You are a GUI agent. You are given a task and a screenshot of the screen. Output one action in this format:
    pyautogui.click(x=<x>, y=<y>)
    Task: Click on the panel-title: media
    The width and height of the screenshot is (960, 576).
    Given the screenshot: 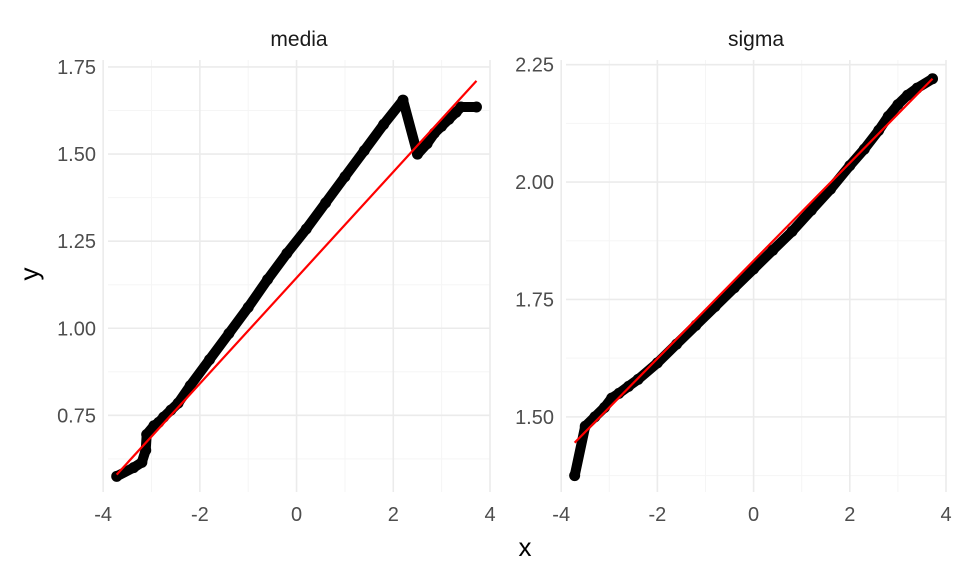 What is the action you would take?
    pyautogui.click(x=299, y=39)
    